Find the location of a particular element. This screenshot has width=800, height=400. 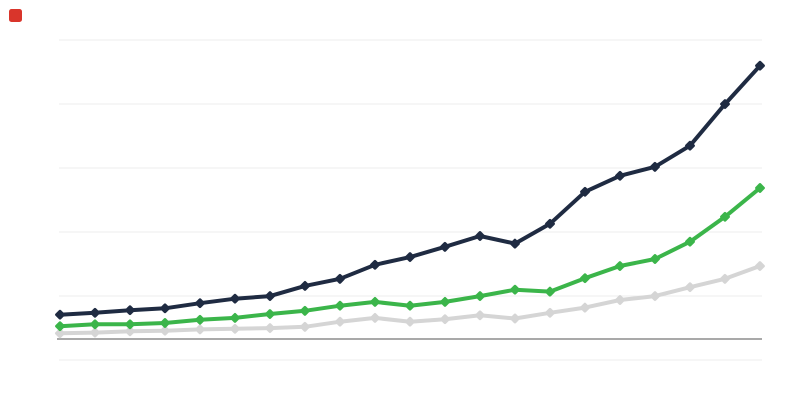

red-indicator-square is located at coordinates (15, 15).